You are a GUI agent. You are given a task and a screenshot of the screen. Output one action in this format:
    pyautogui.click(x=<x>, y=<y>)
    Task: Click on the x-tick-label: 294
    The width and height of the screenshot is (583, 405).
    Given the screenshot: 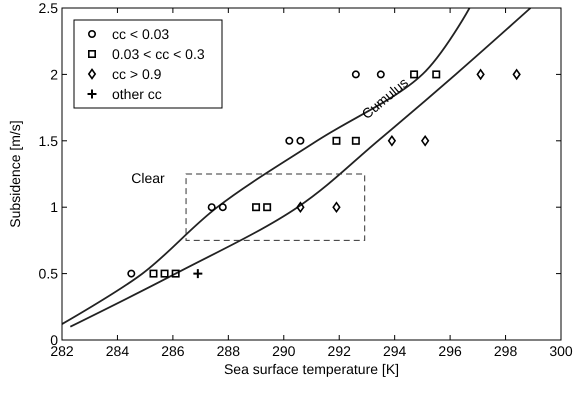 What is the action you would take?
    pyautogui.click(x=394, y=351)
    